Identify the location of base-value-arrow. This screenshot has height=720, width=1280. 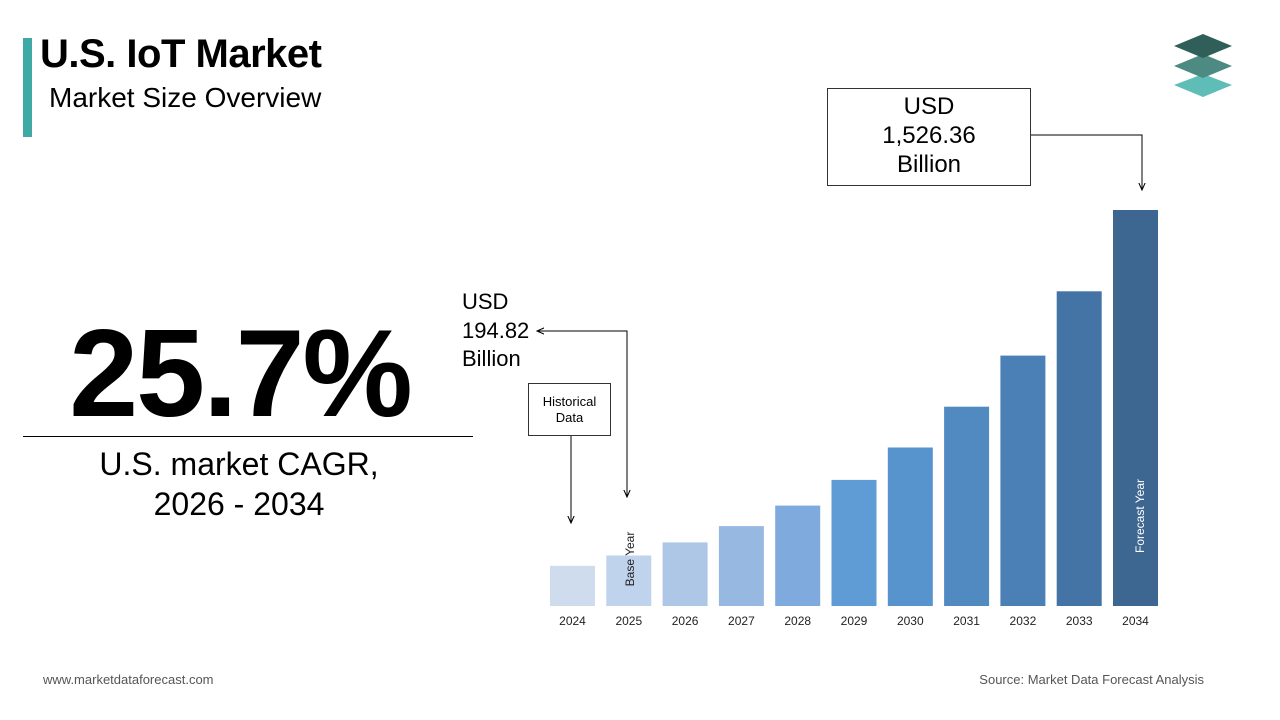
(582, 414).